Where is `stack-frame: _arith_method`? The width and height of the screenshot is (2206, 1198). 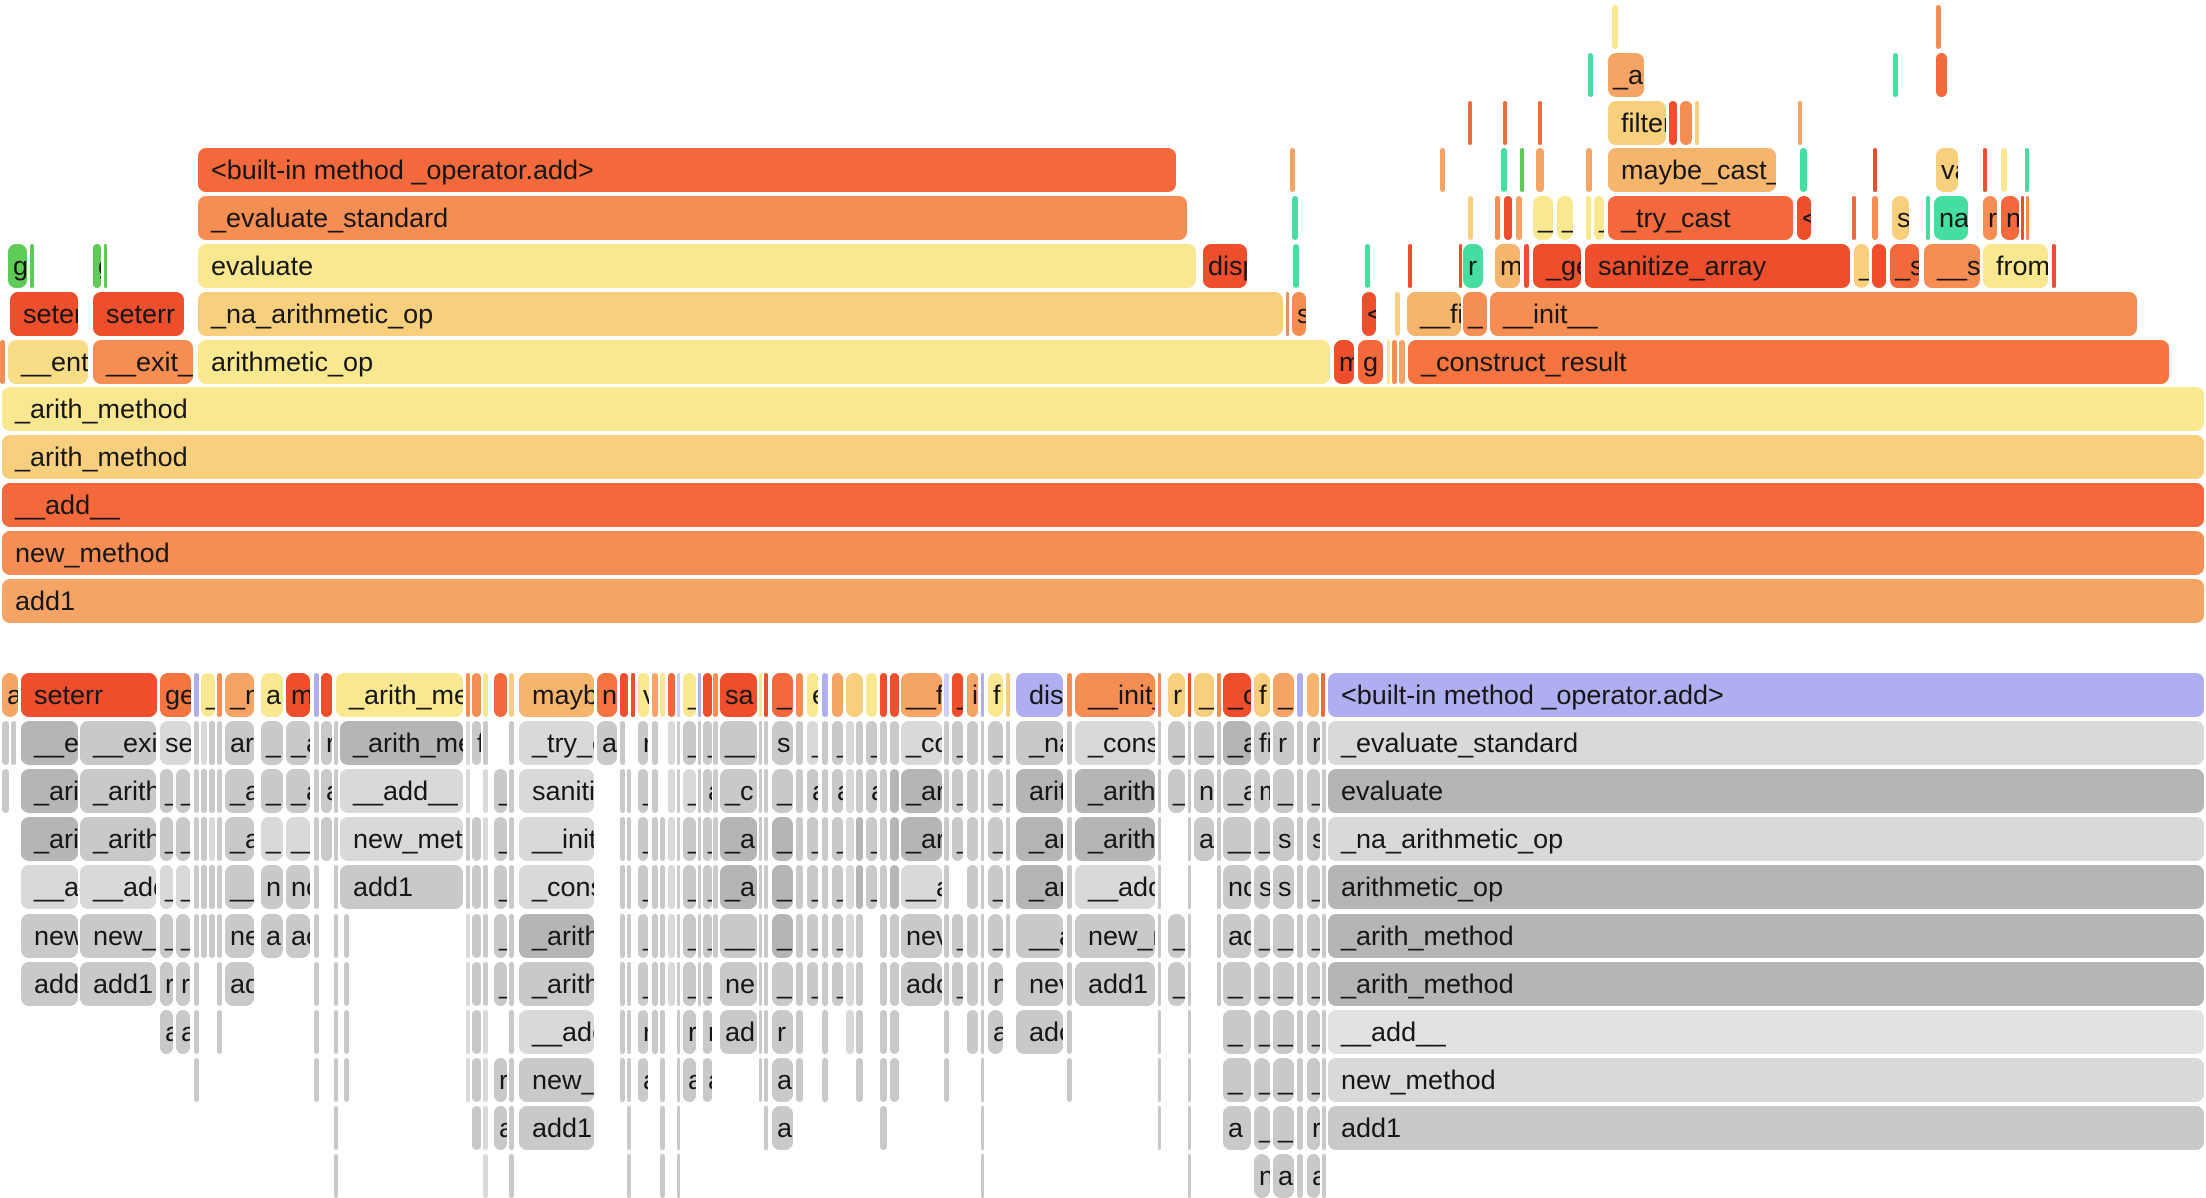
stack-frame: _arith_method is located at coordinates (1766, 983).